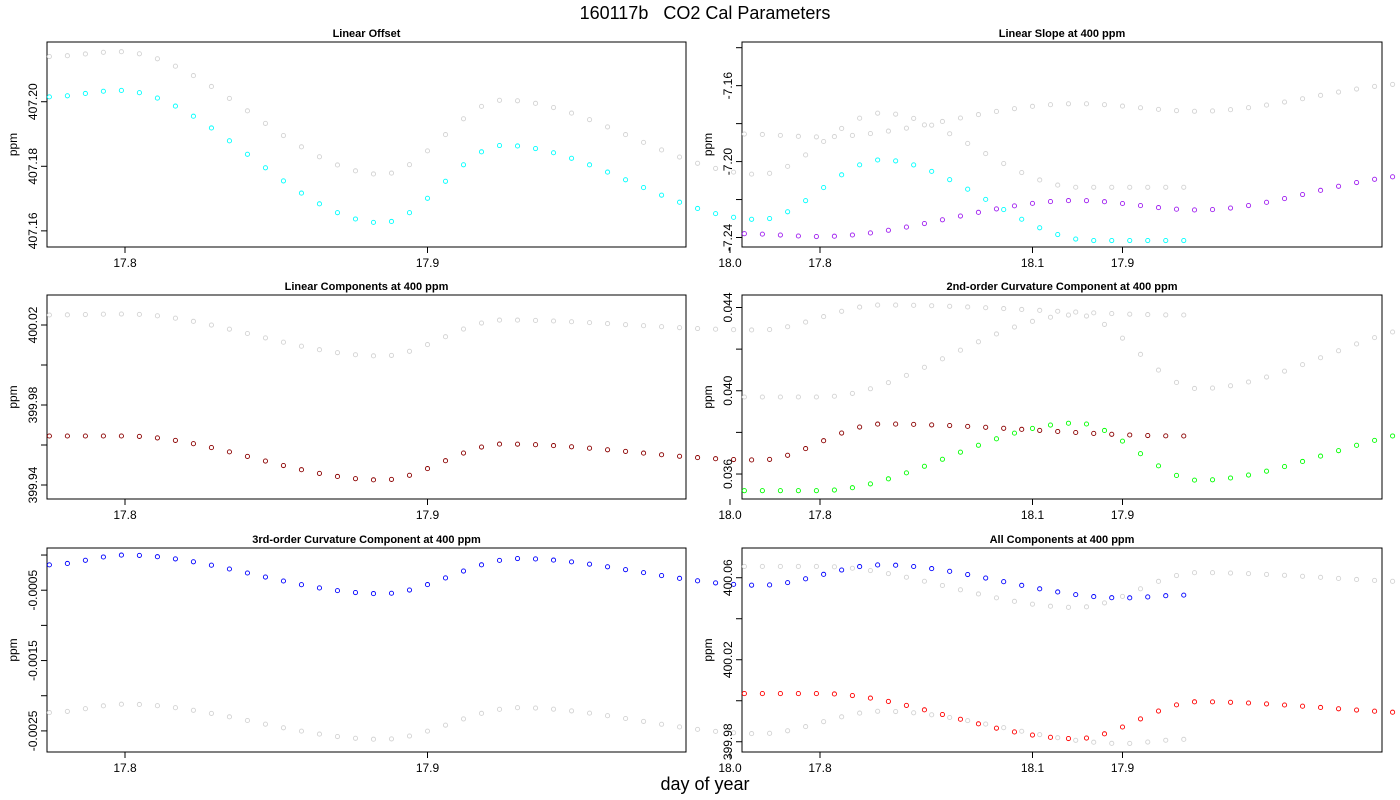 The height and width of the screenshot is (800, 1400). I want to click on y-axis-label: ppm, so click(13, 649).